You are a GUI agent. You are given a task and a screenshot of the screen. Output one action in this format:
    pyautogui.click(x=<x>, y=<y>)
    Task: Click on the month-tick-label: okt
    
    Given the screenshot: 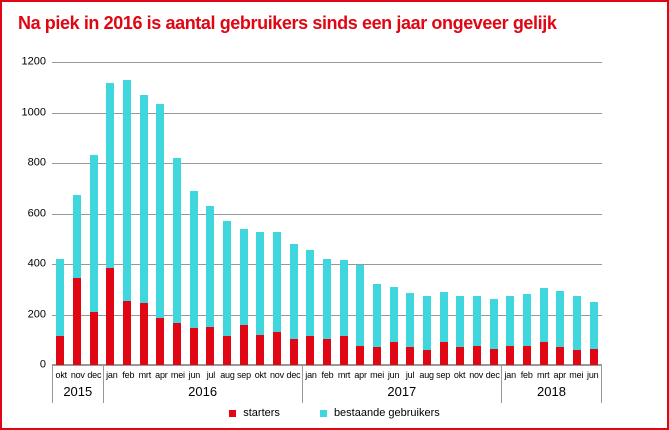 What is the action you would take?
    pyautogui.click(x=61, y=374)
    